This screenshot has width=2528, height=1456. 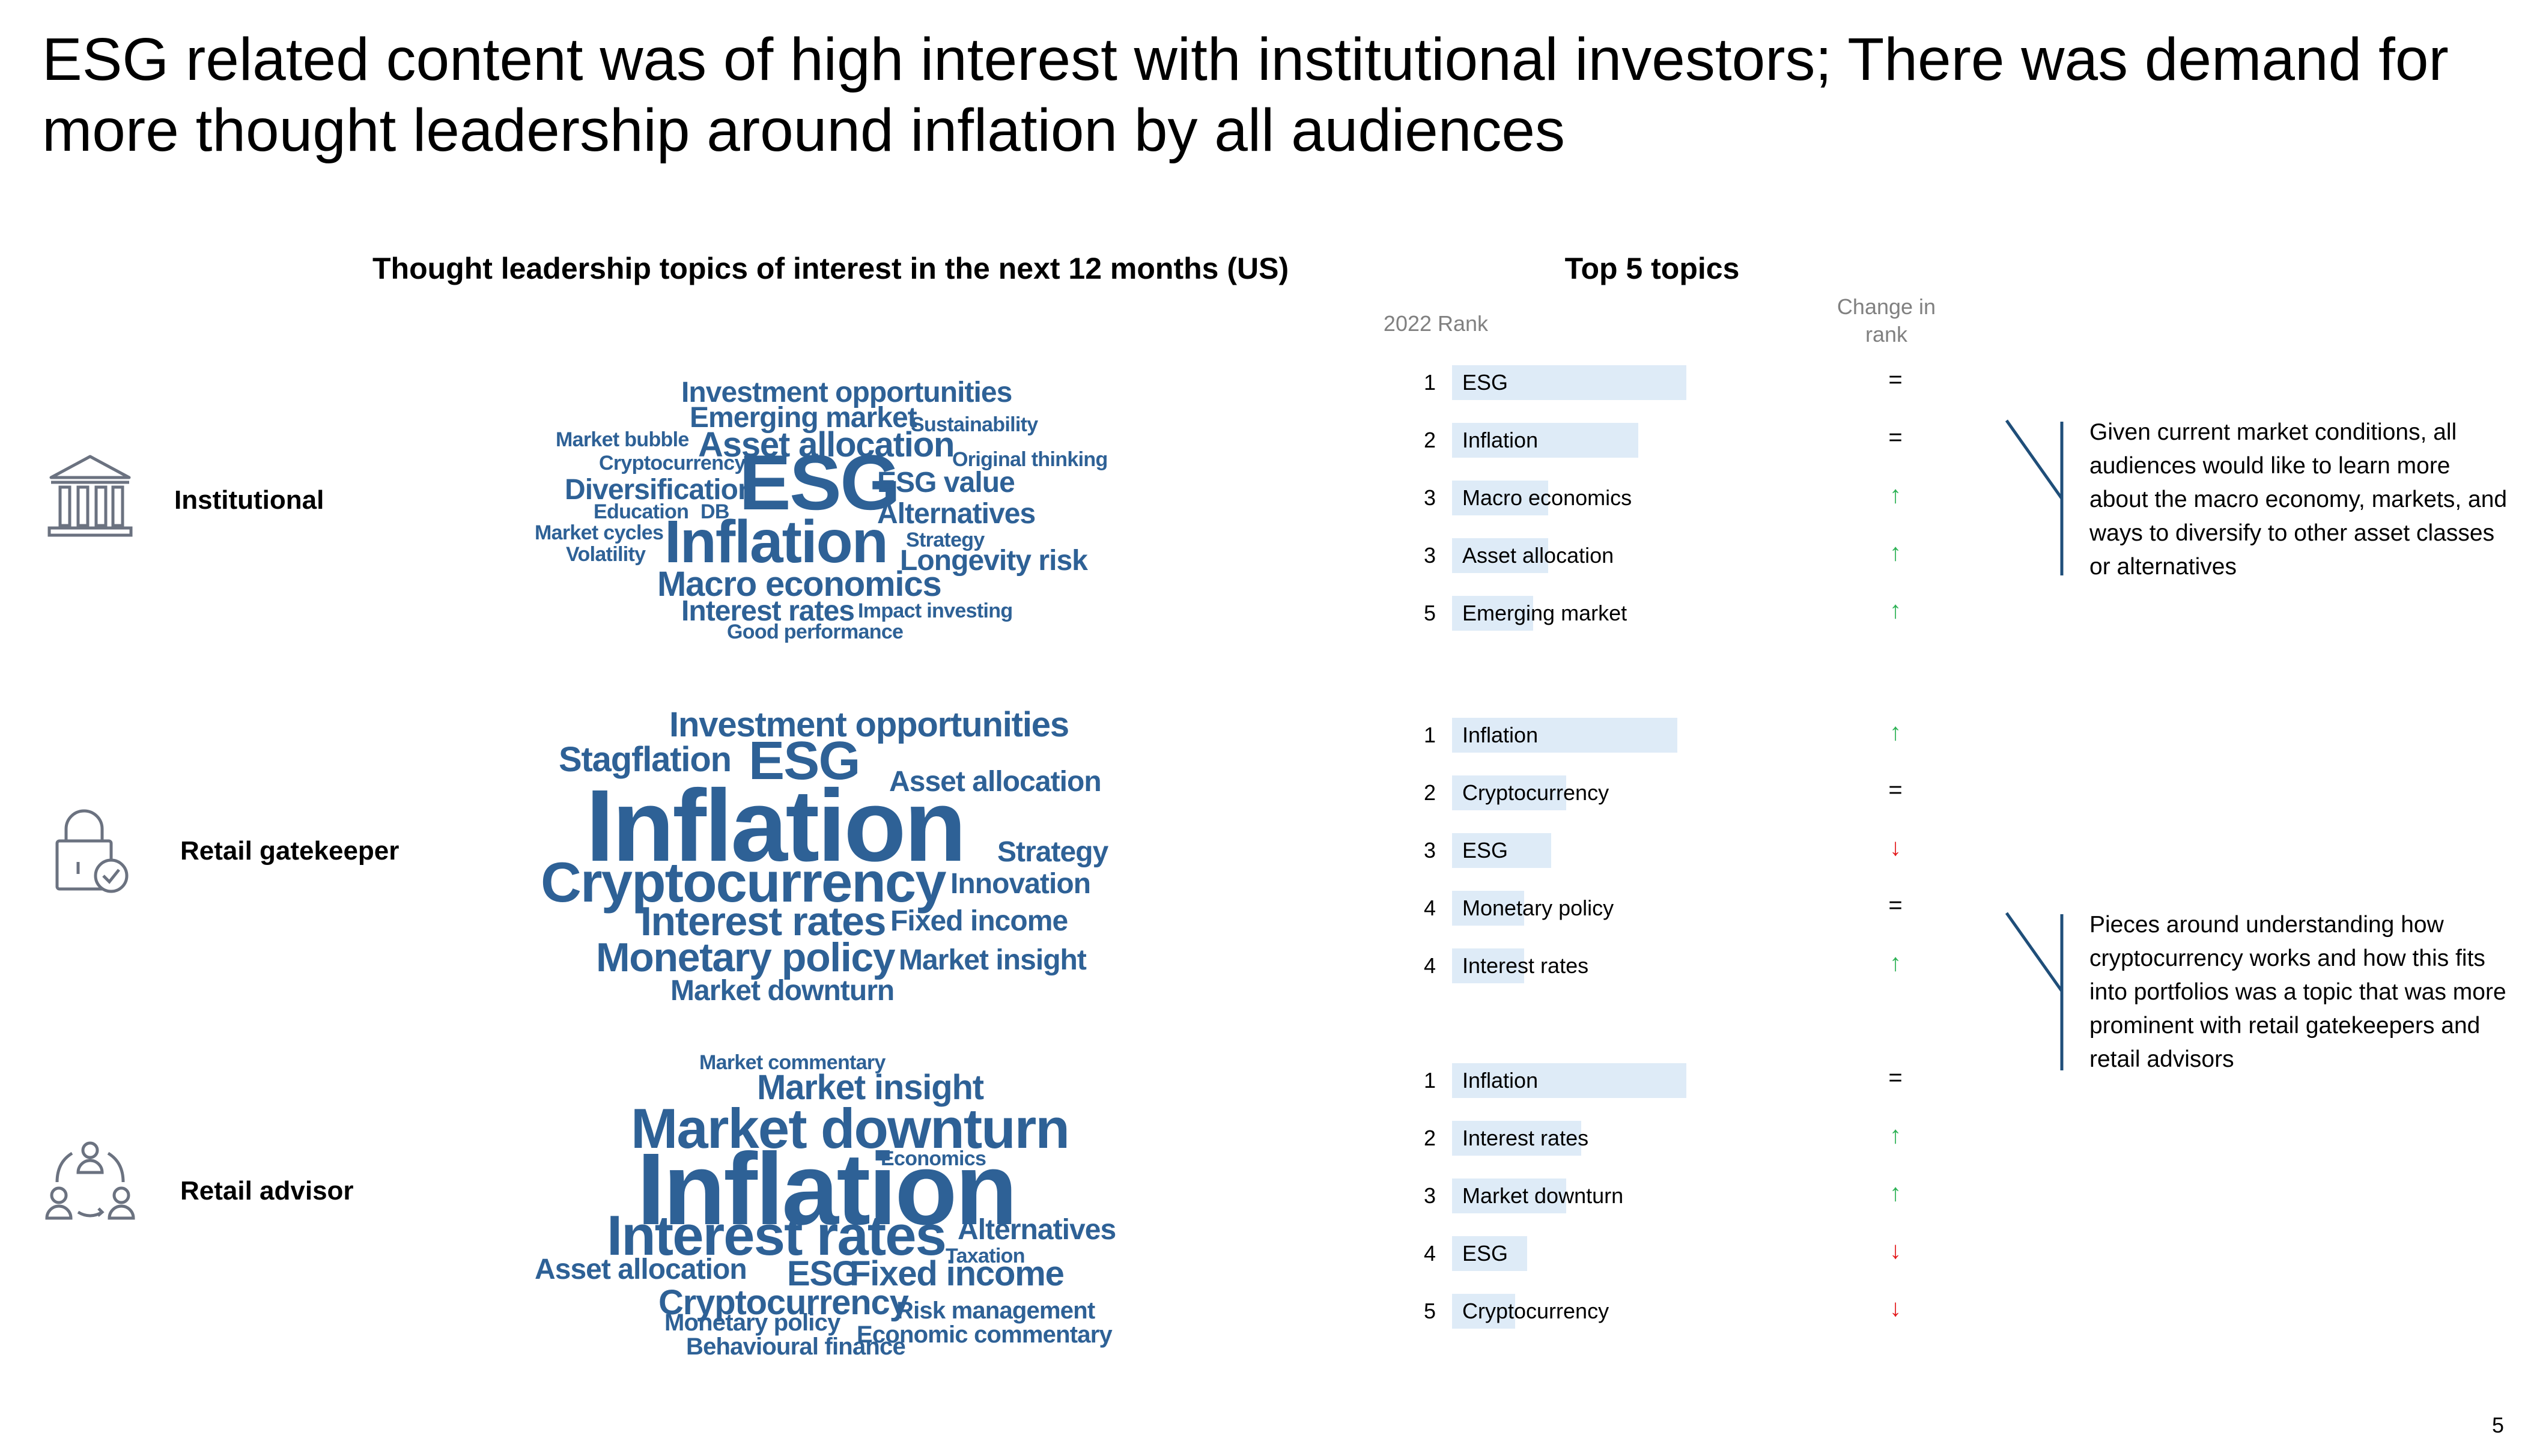 What do you see at coordinates (1652, 268) in the screenshot?
I see `top5-heading: Top 5 topics` at bounding box center [1652, 268].